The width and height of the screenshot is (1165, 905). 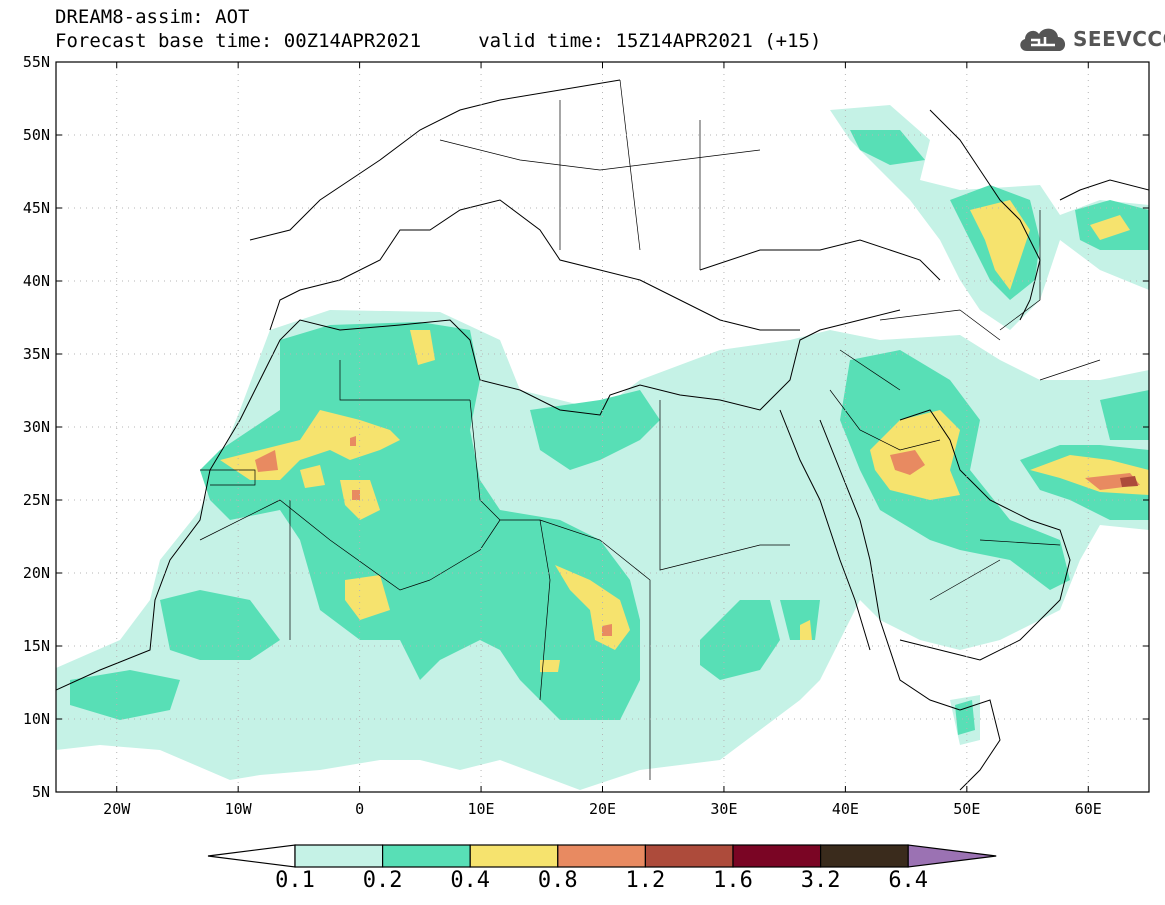 I want to click on latitude-labels: 55N 50N 45N 40N 35N 30N 25N 20N 15N 10N 5N, so click(x=36, y=427).